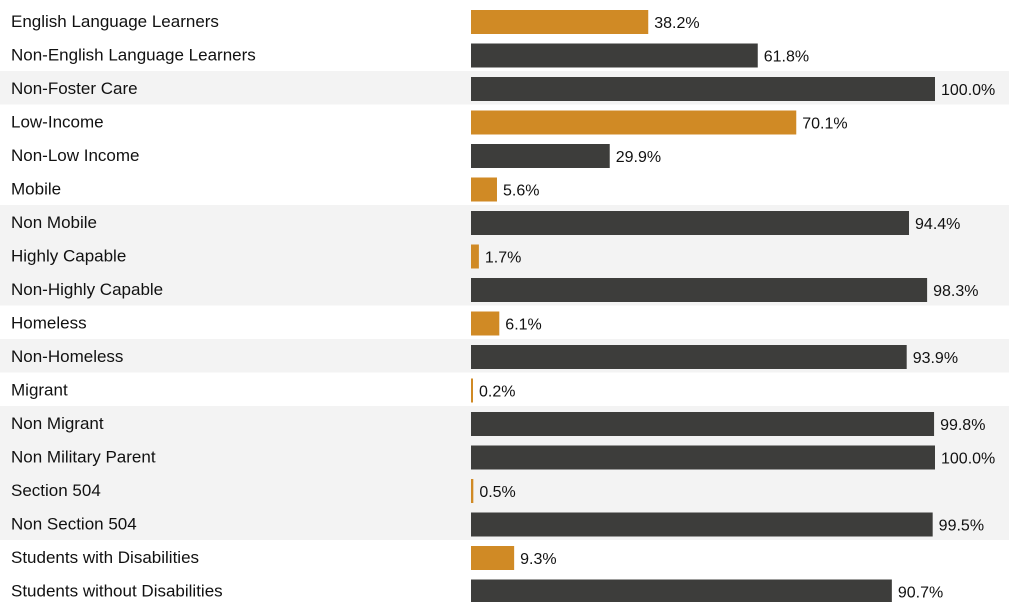 The image size is (1009, 602). What do you see at coordinates (955, 291) in the screenshot?
I see `value-label: 98.3%` at bounding box center [955, 291].